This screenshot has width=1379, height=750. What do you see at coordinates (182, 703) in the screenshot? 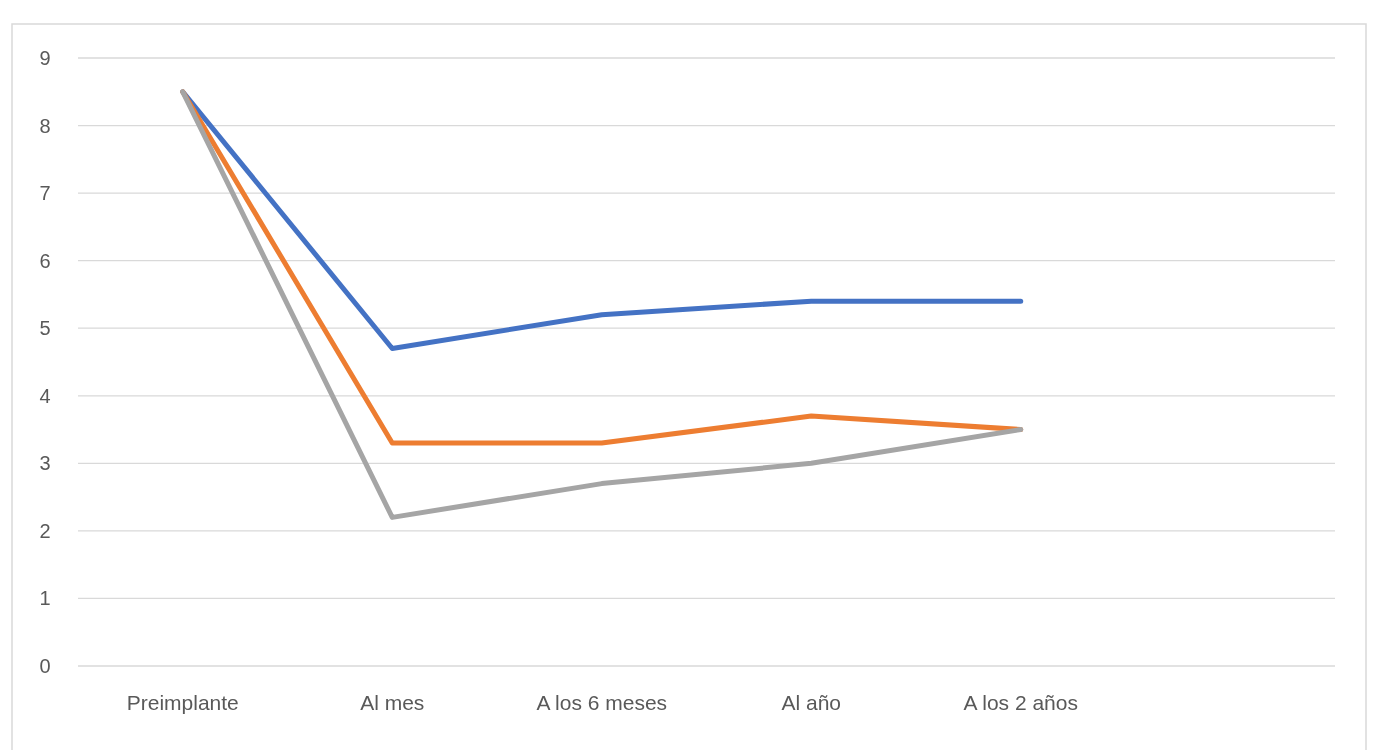
I see `x-tick-label: Preimplante` at bounding box center [182, 703].